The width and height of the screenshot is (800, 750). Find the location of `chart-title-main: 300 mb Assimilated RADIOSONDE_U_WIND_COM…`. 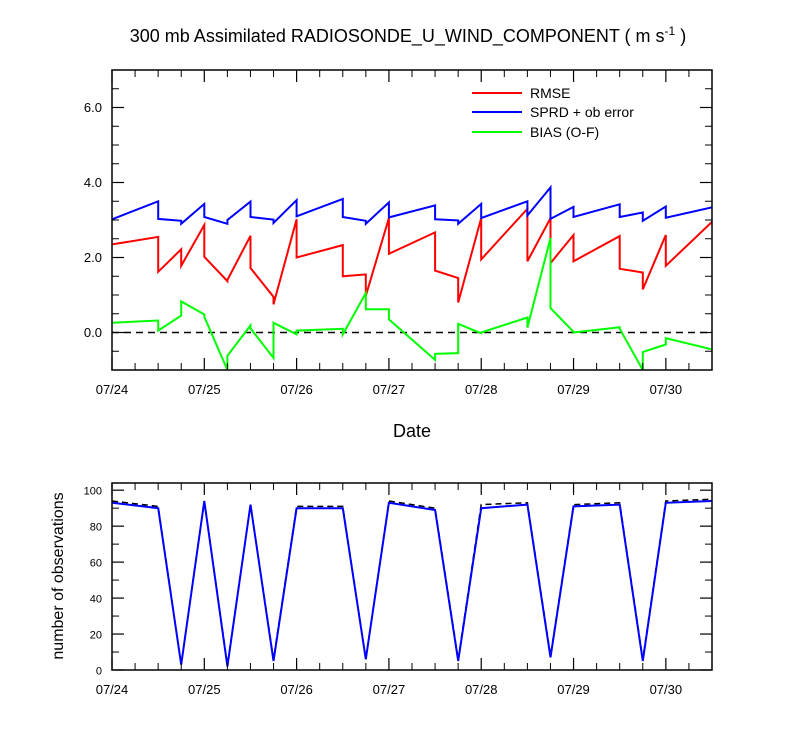

chart-title-main: 300 mb Assimilated RADIOSONDE_U_WIND_COM… is located at coordinates (397, 36).